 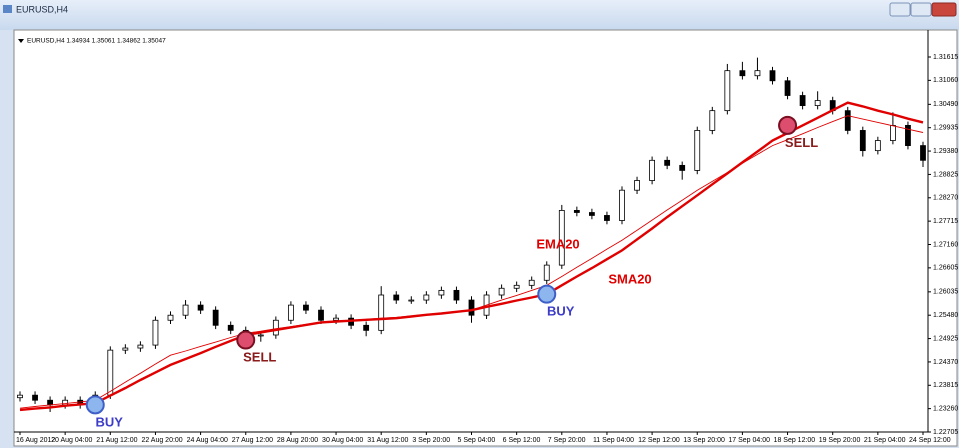 What do you see at coordinates (42, 9) in the screenshot?
I see `window-title: EURUSD,H4` at bounding box center [42, 9].